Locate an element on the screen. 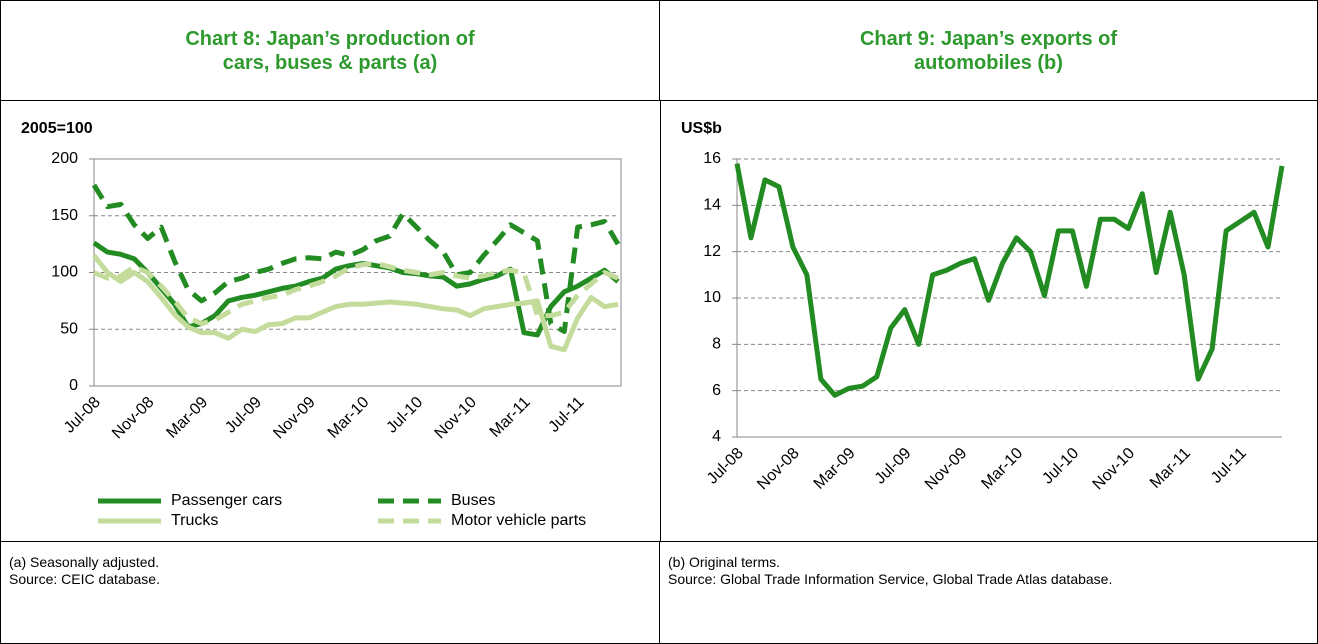  axis-unit: US$b is located at coordinates (701, 128).